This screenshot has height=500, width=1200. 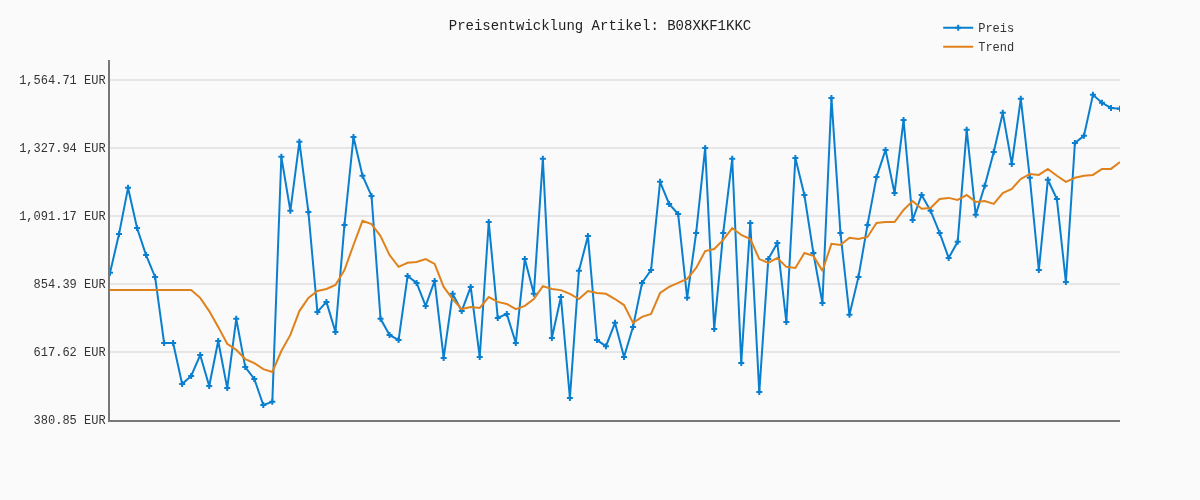 What do you see at coordinates (62, 149) in the screenshot?
I see `y-tick-label: 1,327.94 EUR` at bounding box center [62, 149].